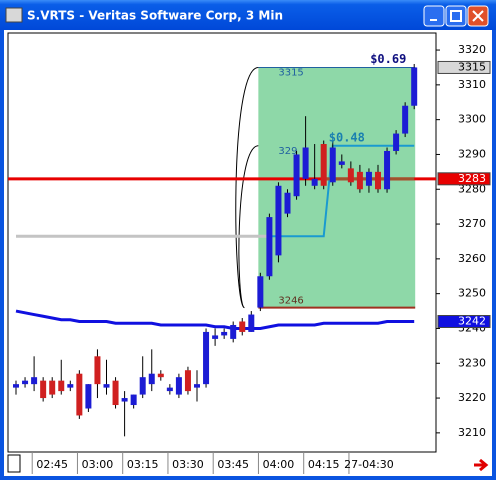  I want to click on maximize-icon, so click(456, 16).